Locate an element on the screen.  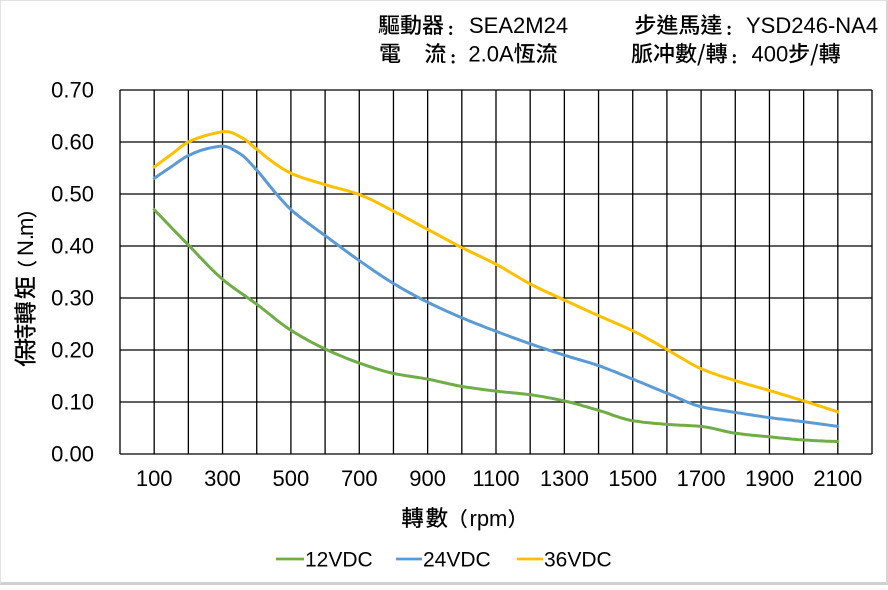
svg-text: 500 is located at coordinates (291, 478).